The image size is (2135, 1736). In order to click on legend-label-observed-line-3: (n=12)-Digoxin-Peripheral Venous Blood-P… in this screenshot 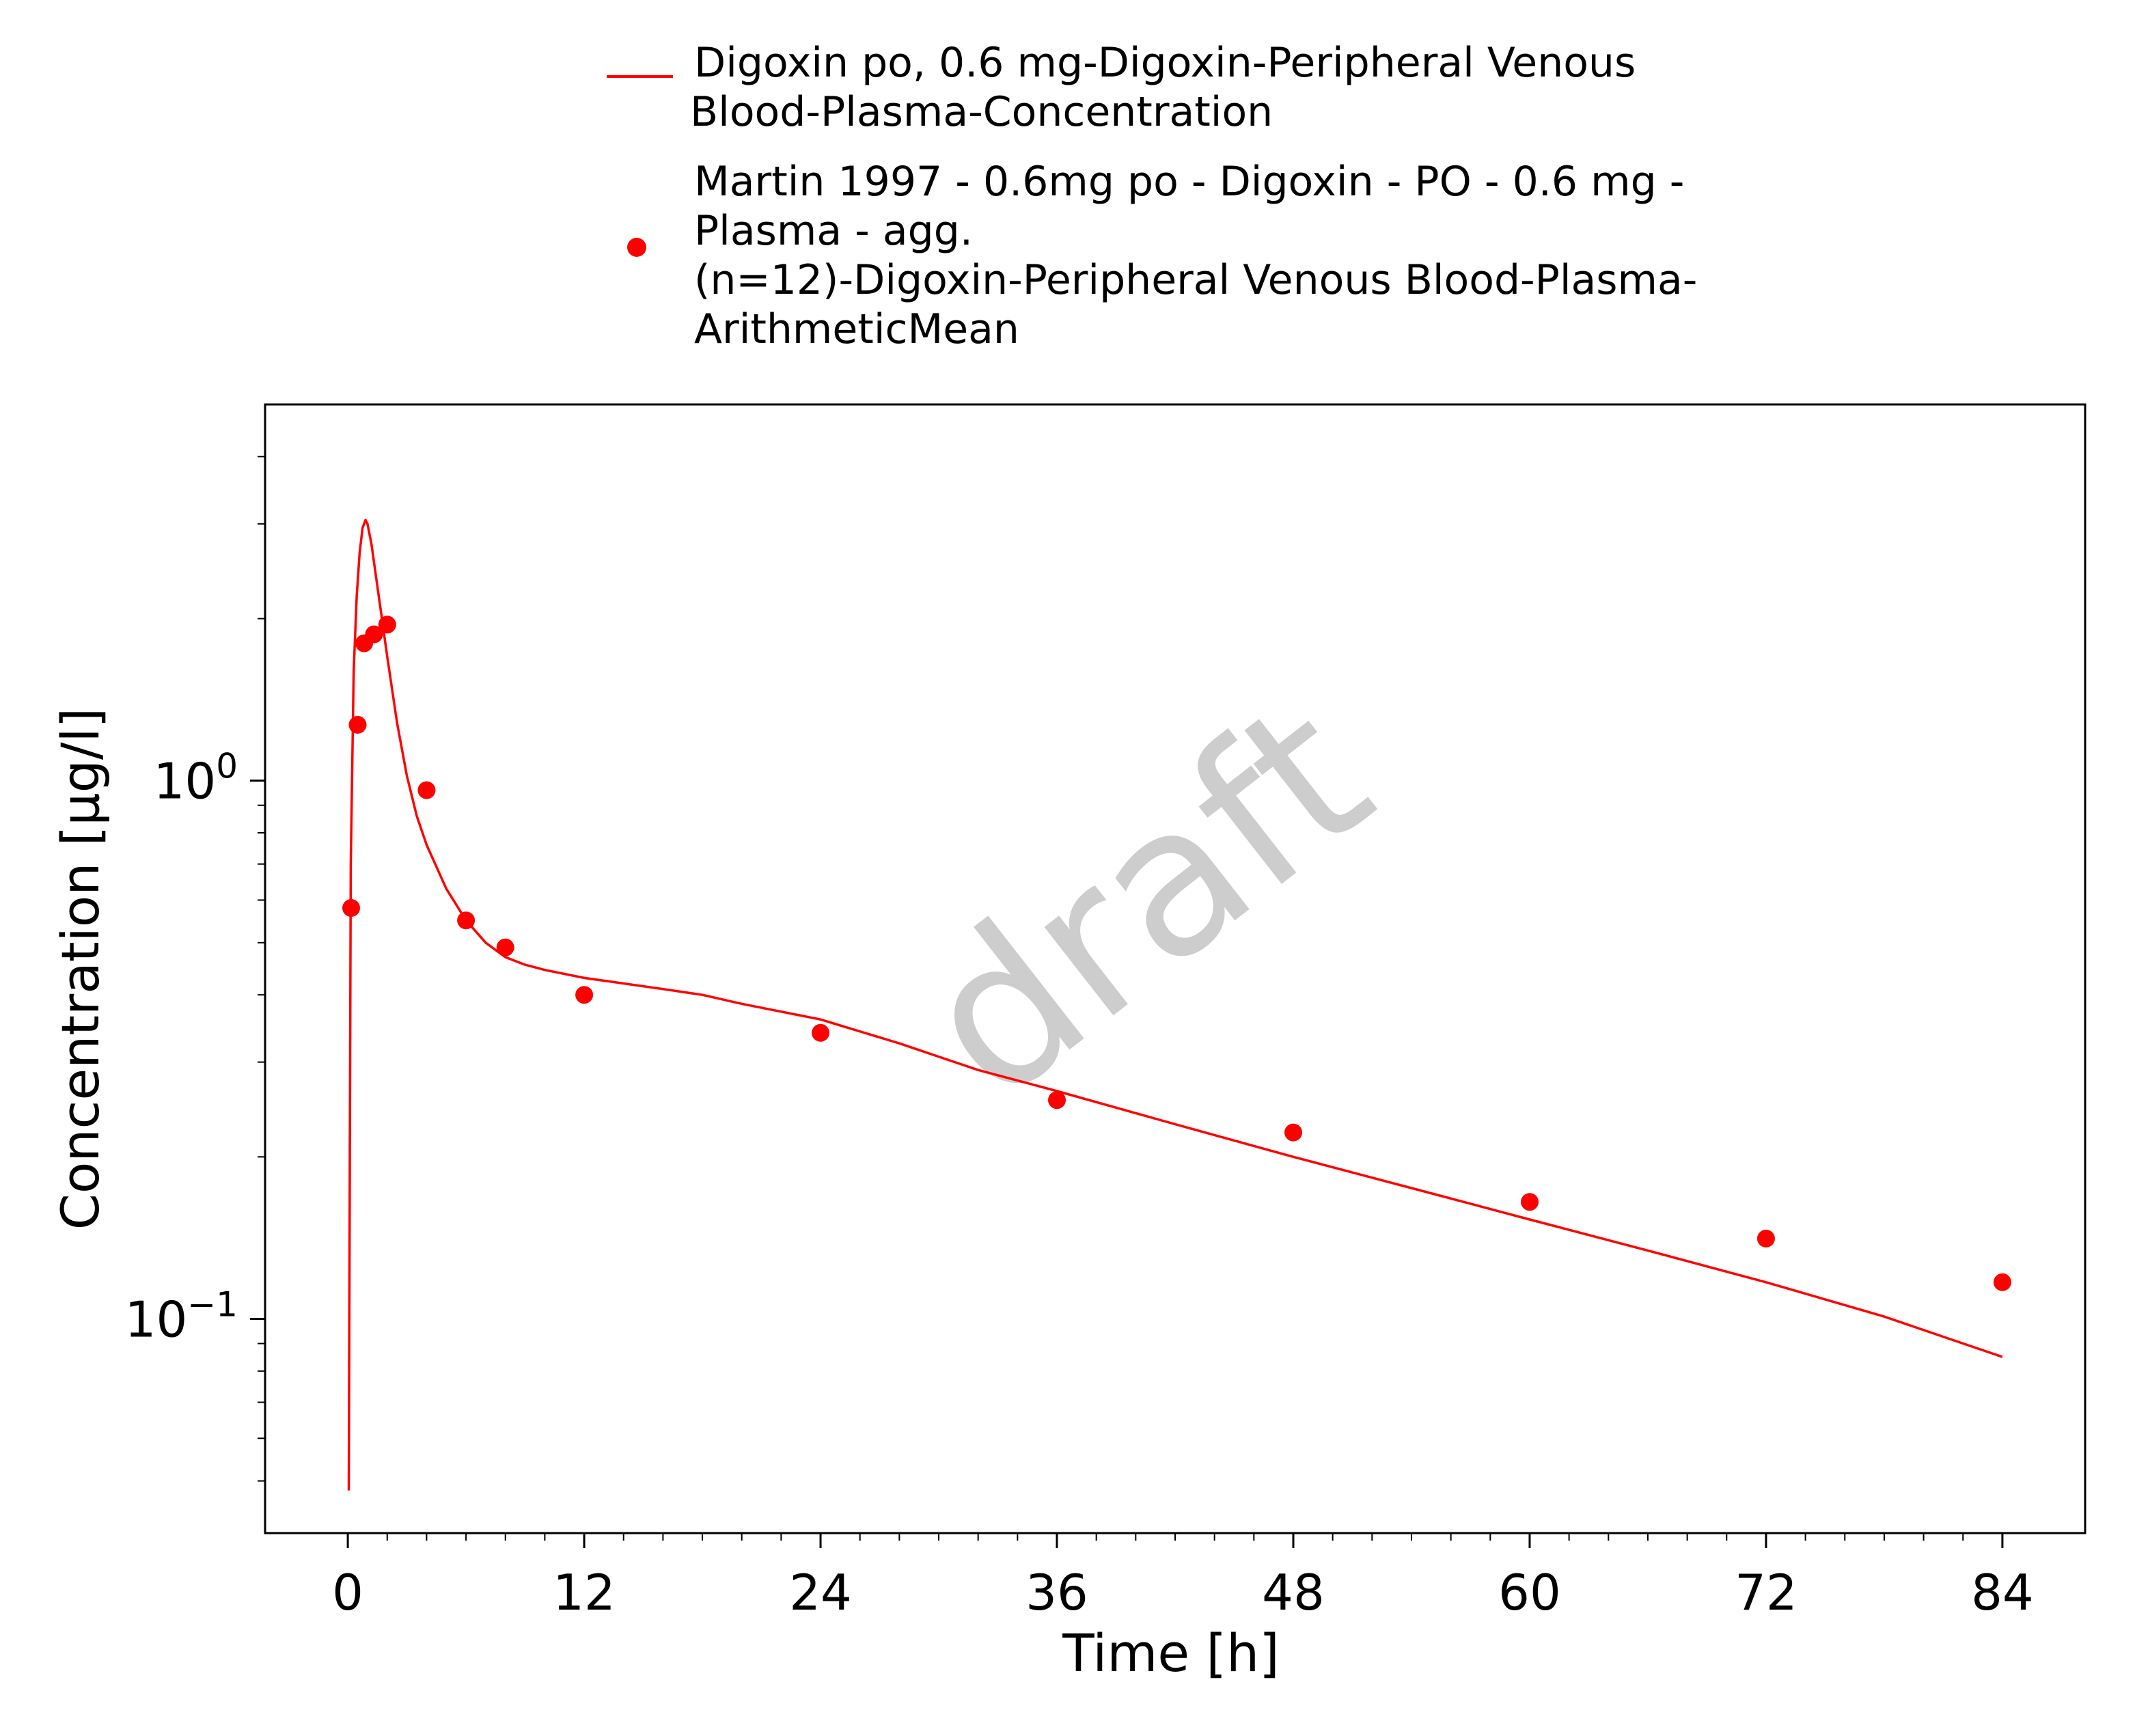, I will do `click(1195, 280)`.